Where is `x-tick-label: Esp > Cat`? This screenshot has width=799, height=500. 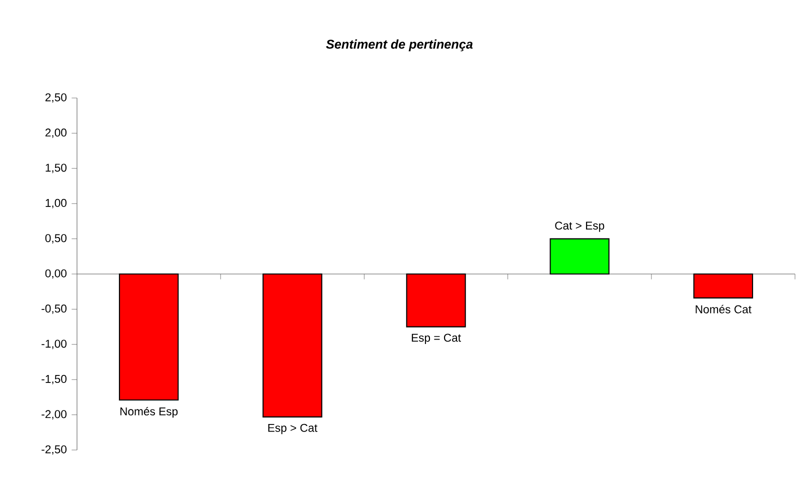 x-tick-label: Esp > Cat is located at coordinates (293, 429).